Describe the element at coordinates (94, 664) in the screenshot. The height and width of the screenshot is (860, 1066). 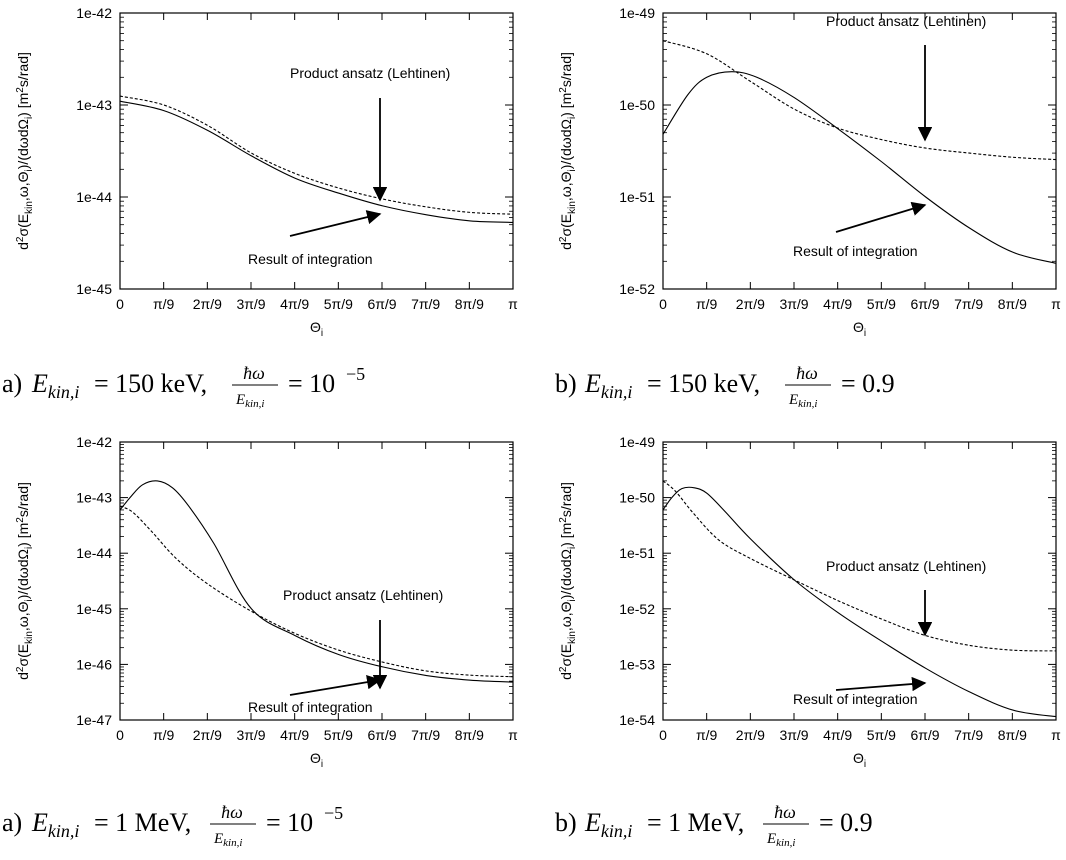
I see `y-tick-label: 1e-46` at that location.